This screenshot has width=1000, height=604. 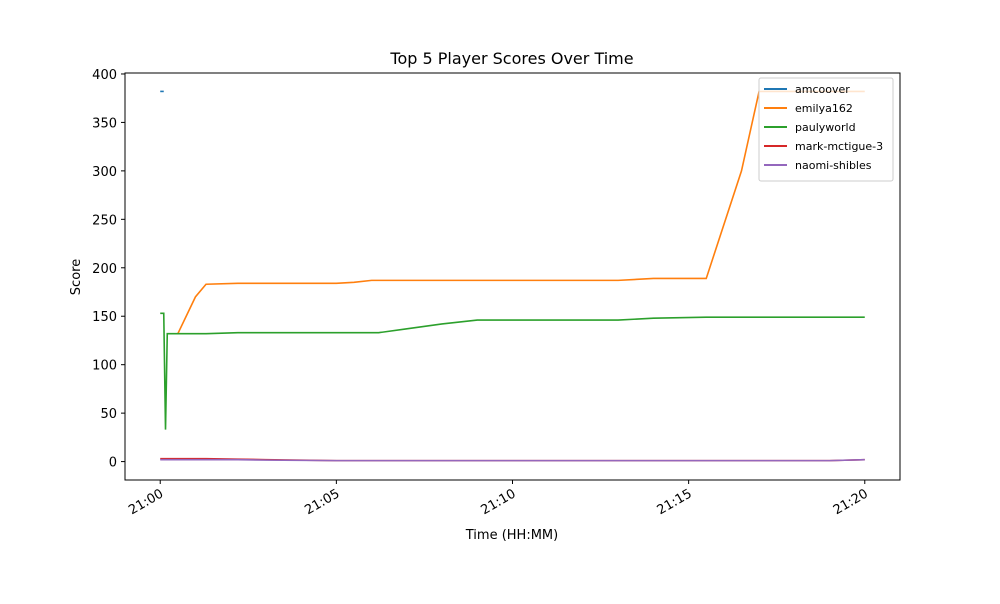 I want to click on y-tick-label: 100, so click(x=104, y=366).